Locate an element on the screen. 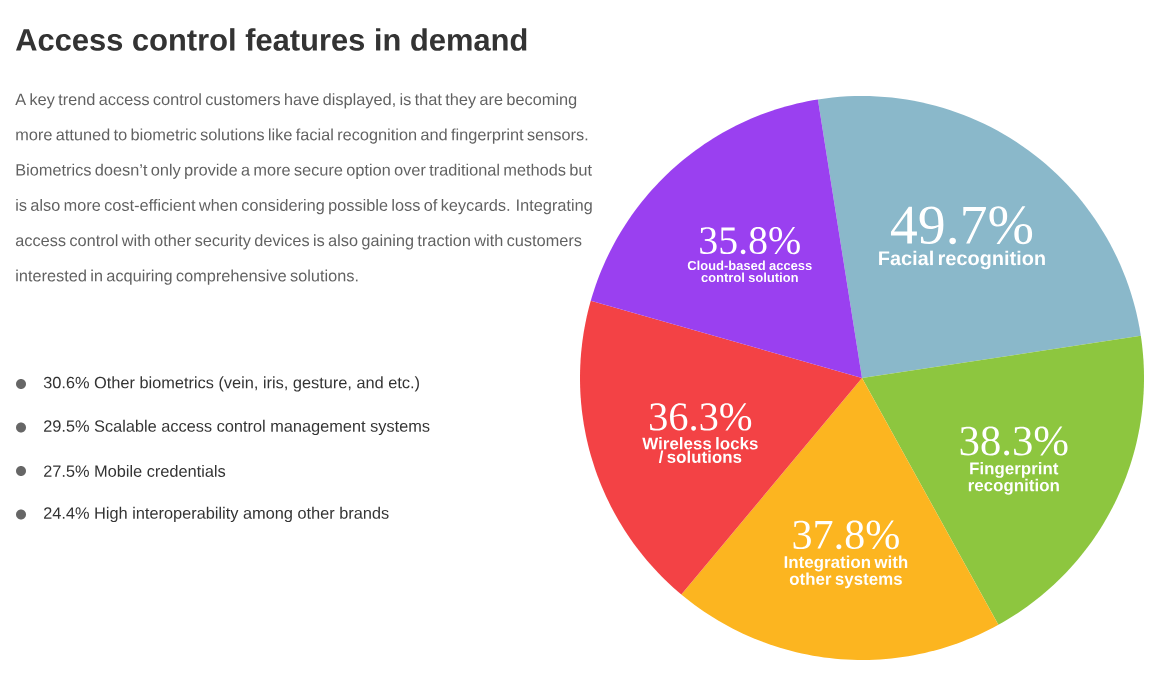 This screenshot has height=700, width=1160. data-label: 49.7% is located at coordinates (961, 225).